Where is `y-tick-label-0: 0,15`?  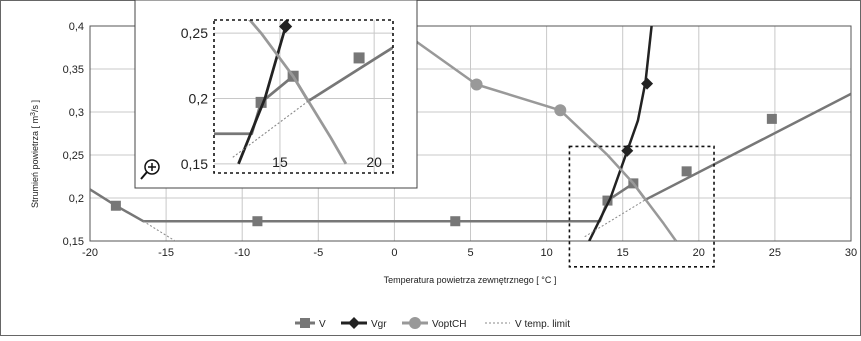
y-tick-label-0: 0,15 is located at coordinates (73, 242).